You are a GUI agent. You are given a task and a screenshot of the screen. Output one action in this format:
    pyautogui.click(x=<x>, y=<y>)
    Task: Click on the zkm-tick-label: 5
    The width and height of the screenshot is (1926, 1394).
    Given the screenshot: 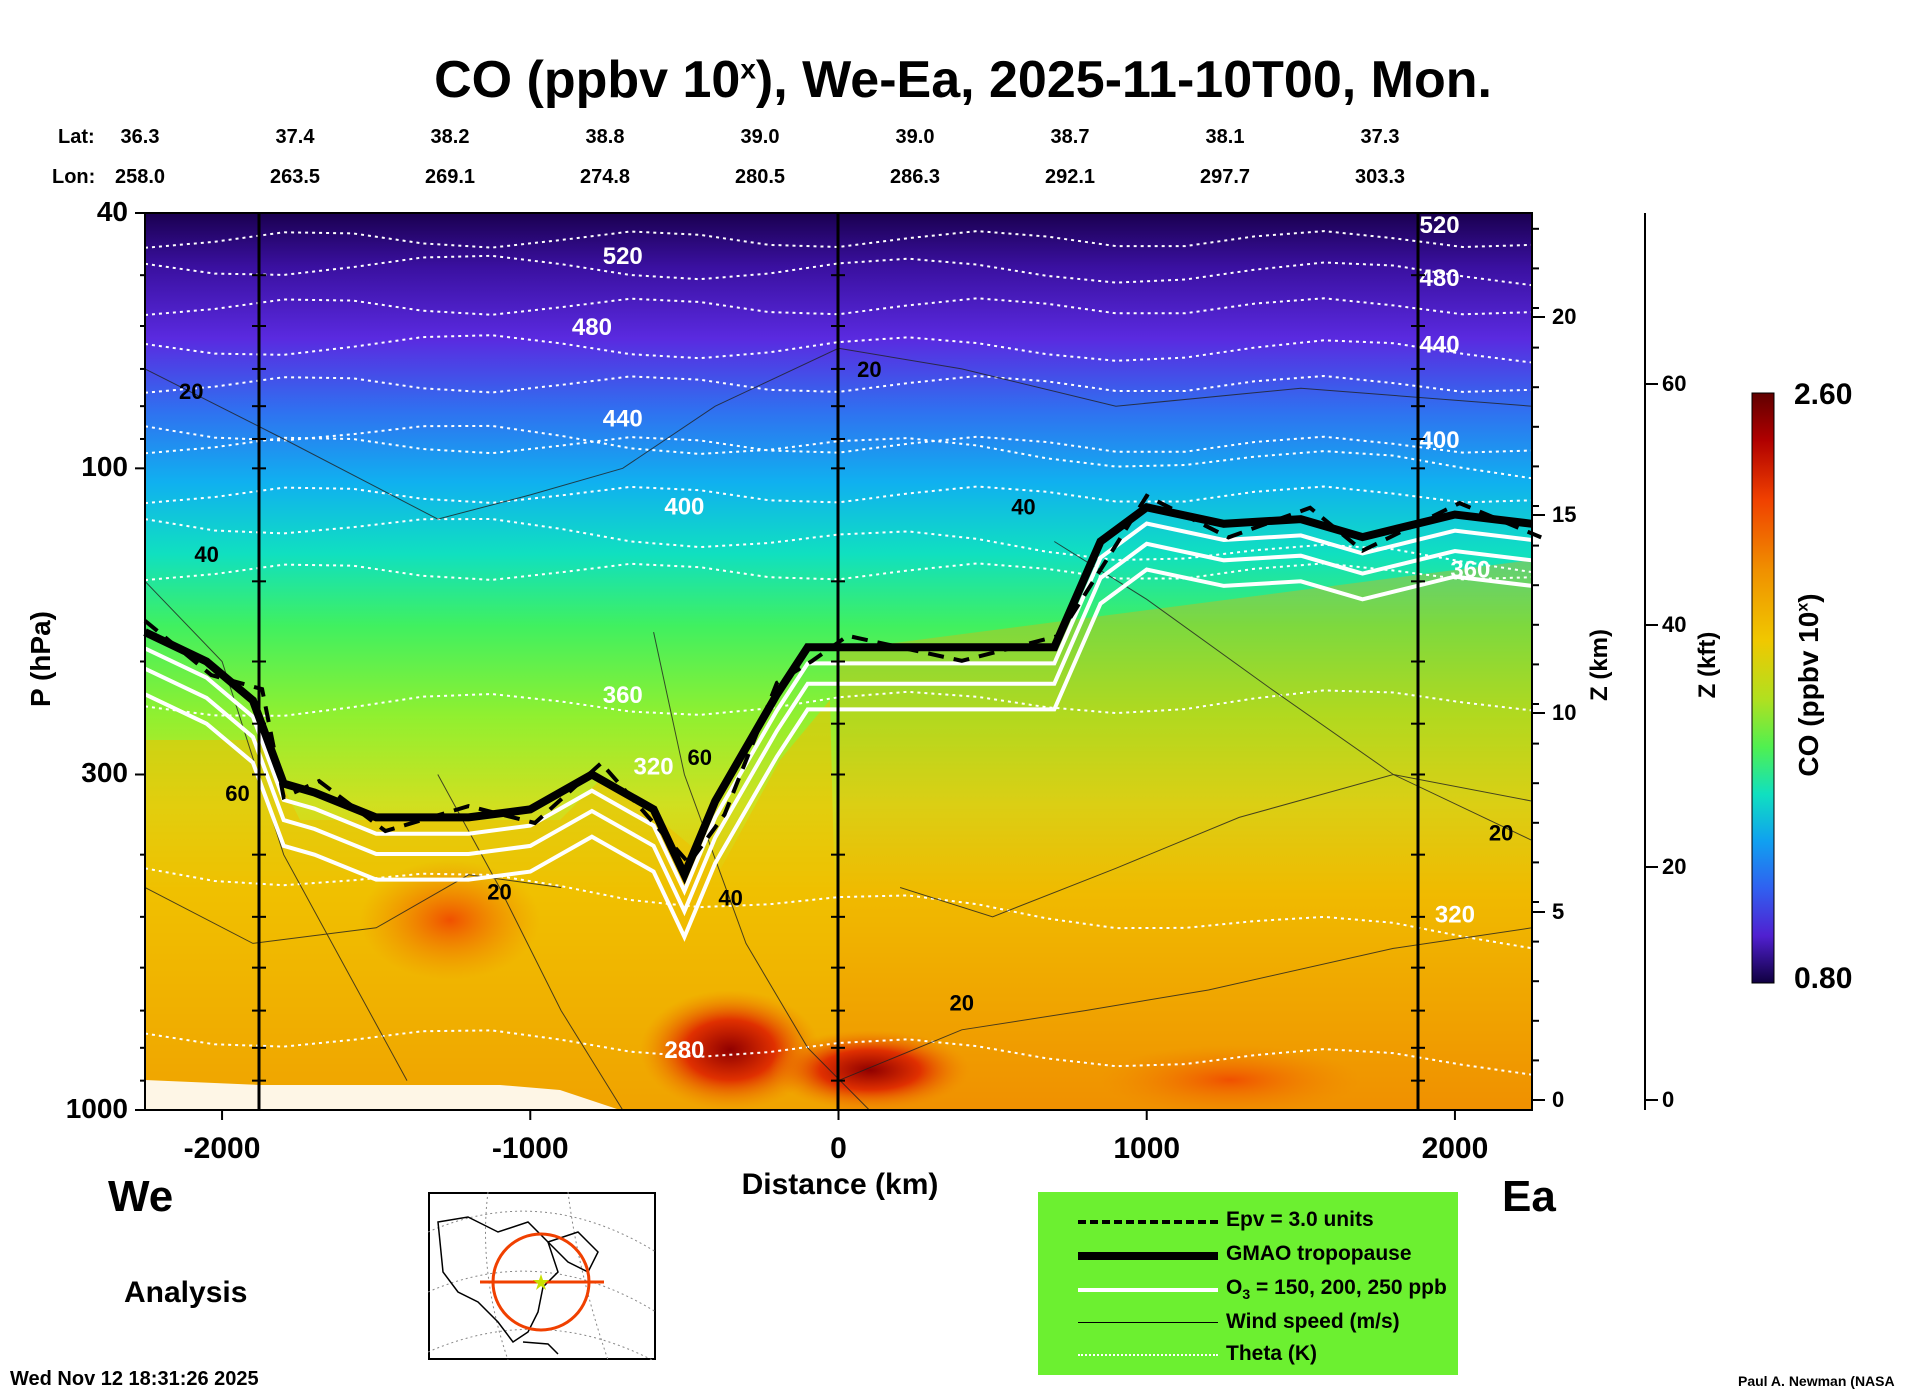 What is the action you would take?
    pyautogui.click(x=1558, y=911)
    